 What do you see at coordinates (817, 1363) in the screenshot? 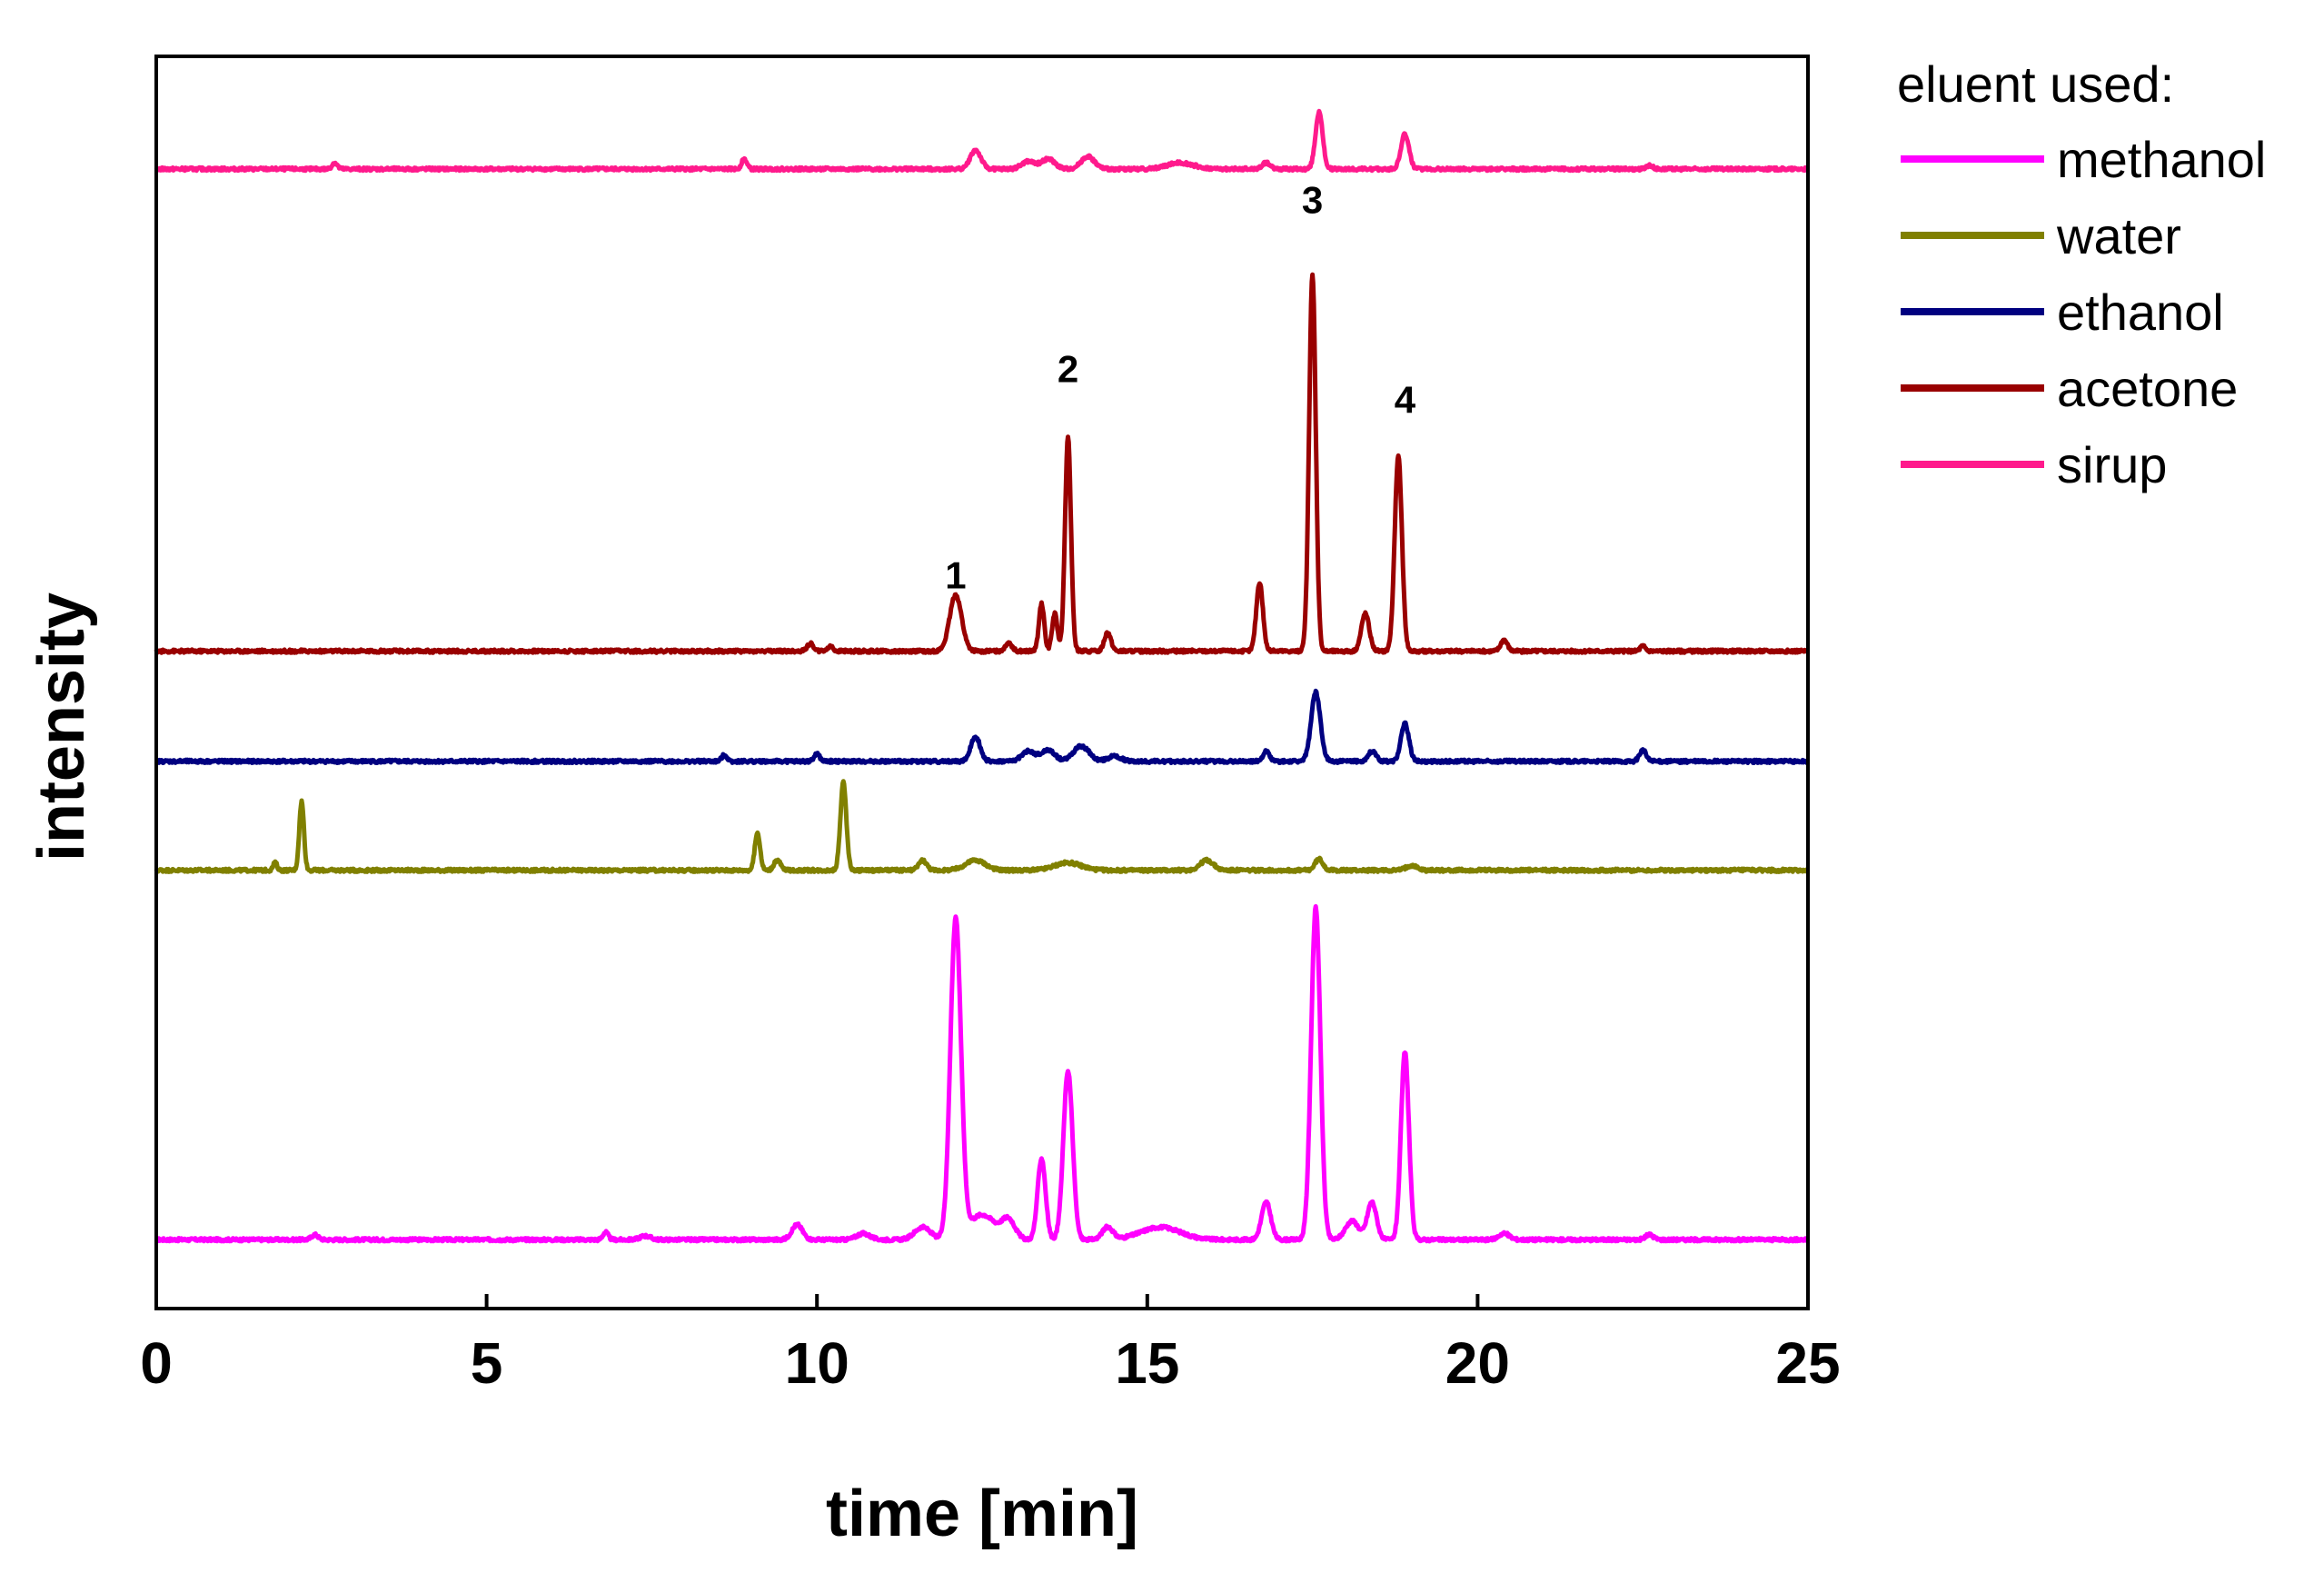
I see `x-tick-label: 10` at bounding box center [817, 1363].